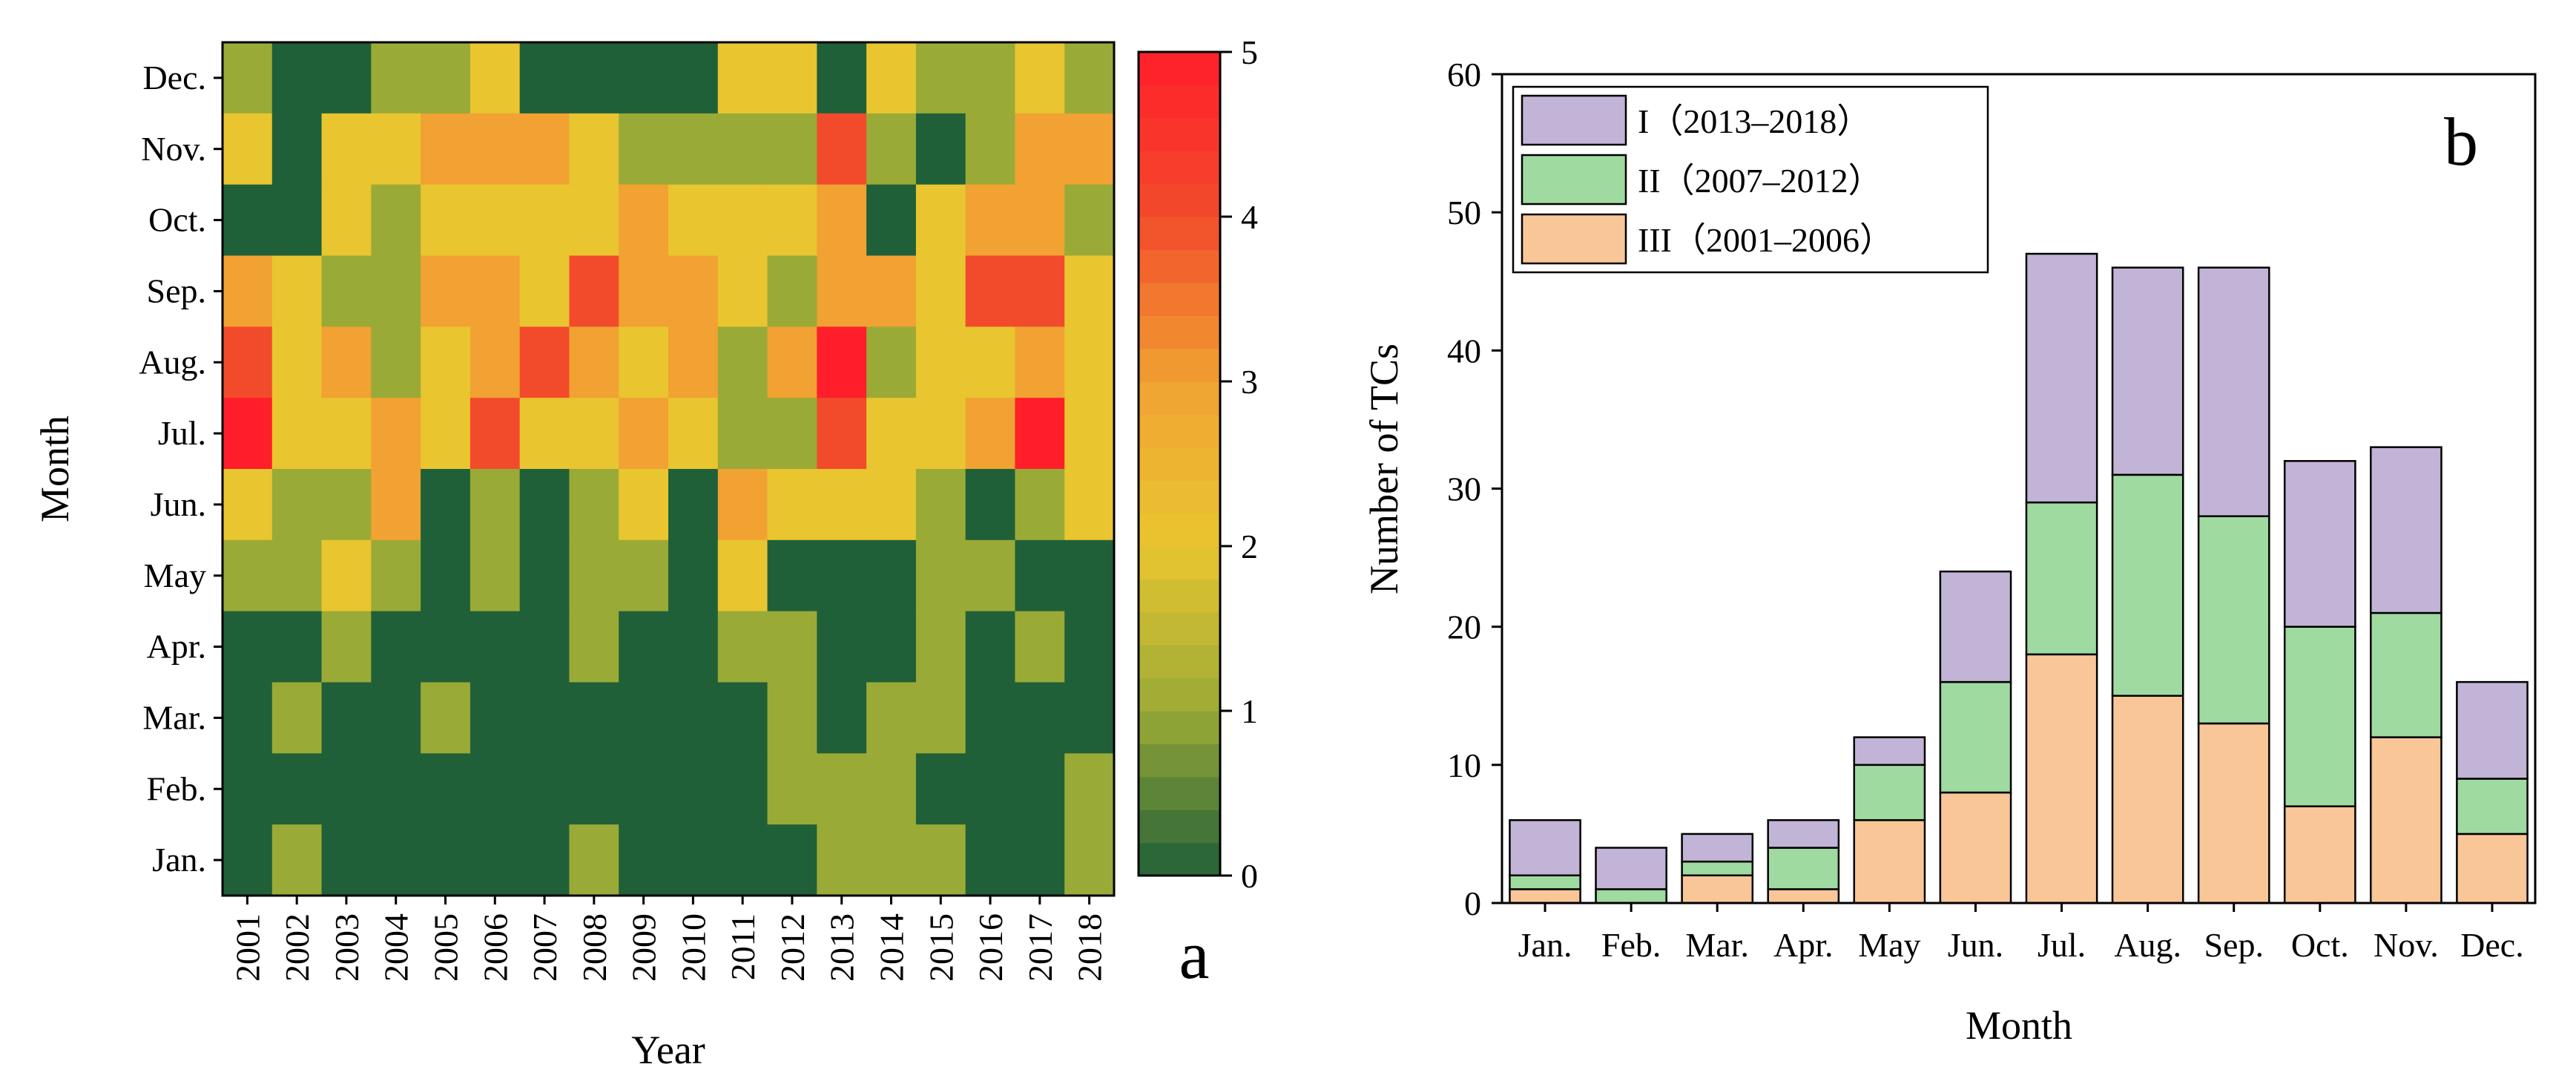 This screenshot has width=2576, height=1090. I want to click on legend: I（2013–2018） II（2007–2012） III（2001–2006）, so click(1751, 179).